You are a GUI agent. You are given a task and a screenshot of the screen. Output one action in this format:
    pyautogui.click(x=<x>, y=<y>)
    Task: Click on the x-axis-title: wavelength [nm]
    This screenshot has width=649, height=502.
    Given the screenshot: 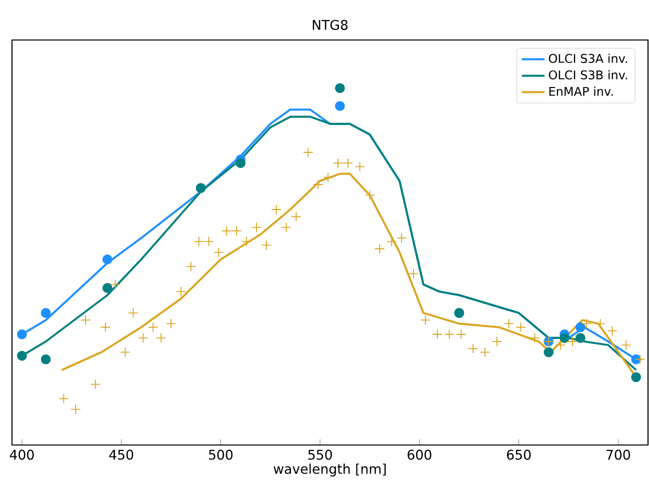 What is the action you would take?
    pyautogui.click(x=330, y=470)
    